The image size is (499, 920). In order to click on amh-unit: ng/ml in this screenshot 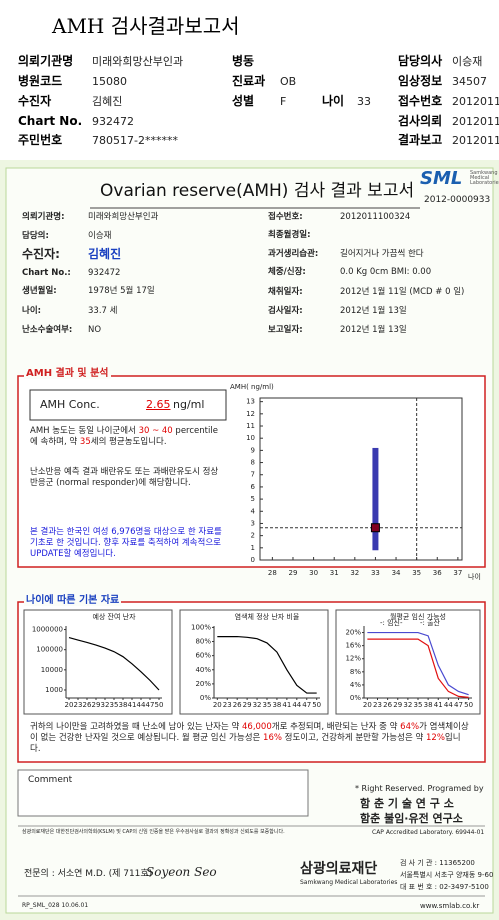, I will do `click(189, 404)`.